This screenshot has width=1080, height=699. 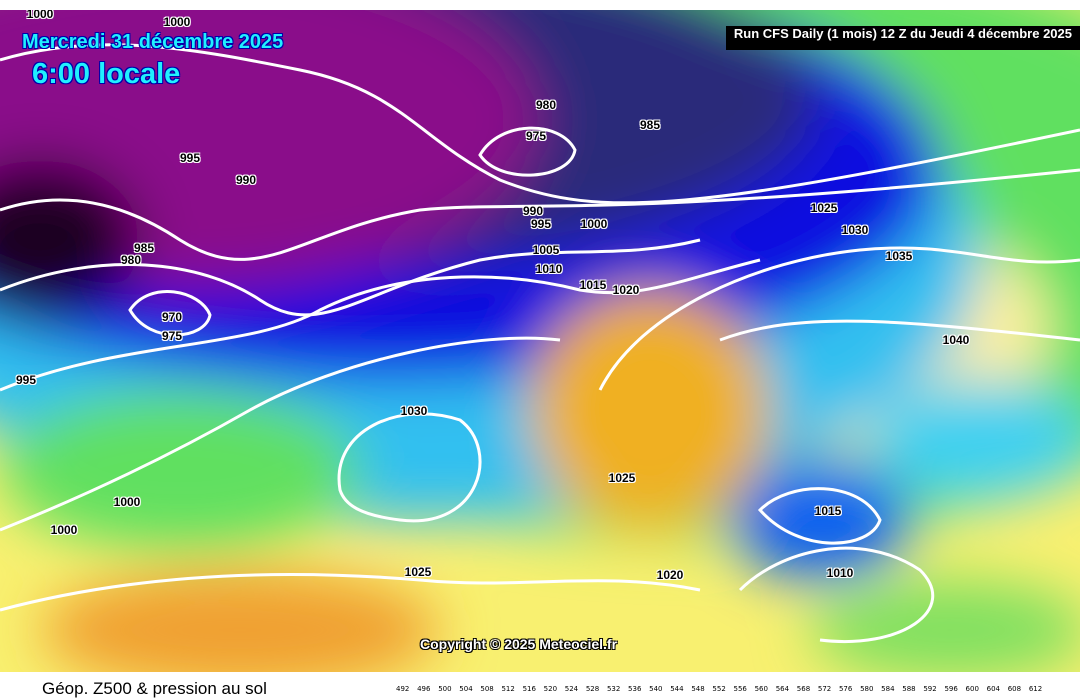 What do you see at coordinates (888, 689) in the screenshot?
I see `legend-tick: 584` at bounding box center [888, 689].